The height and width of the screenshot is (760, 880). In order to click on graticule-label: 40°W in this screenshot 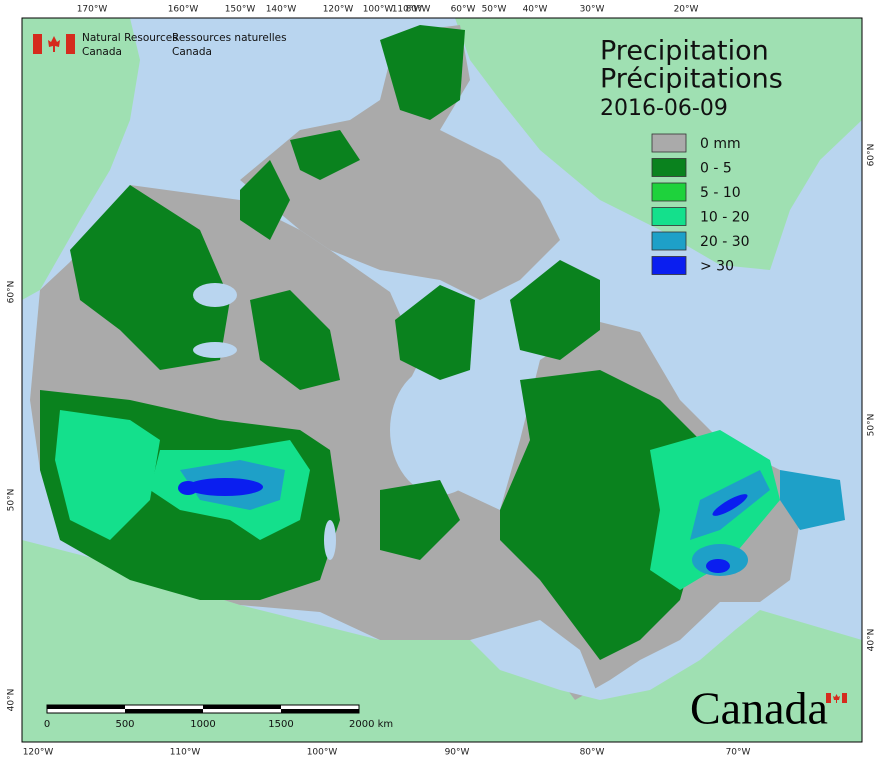, I will do `click(535, 10)`.